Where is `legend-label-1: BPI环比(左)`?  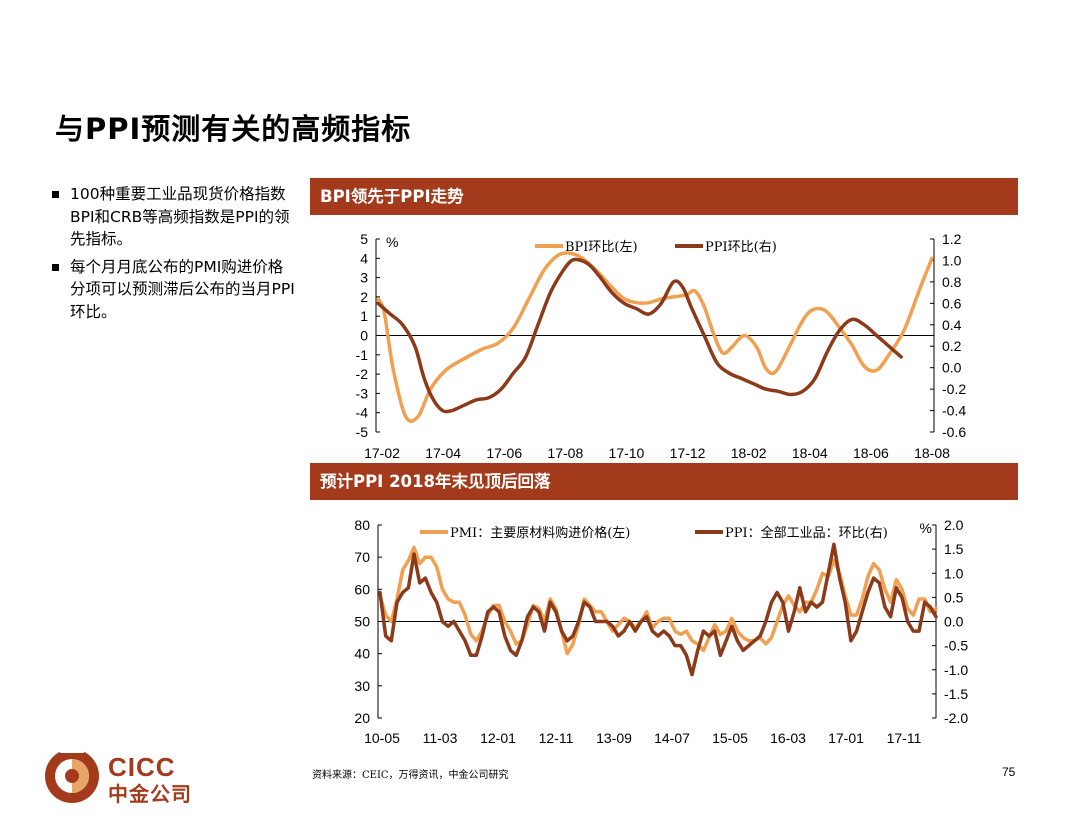 legend-label-1: BPI环比(左) is located at coordinates (601, 247).